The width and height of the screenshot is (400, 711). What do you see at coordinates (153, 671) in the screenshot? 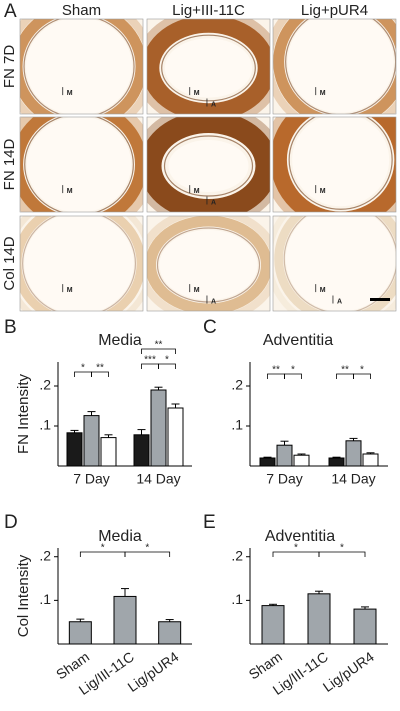
I see `x-tick-label: Lig/pUR4` at bounding box center [153, 671].